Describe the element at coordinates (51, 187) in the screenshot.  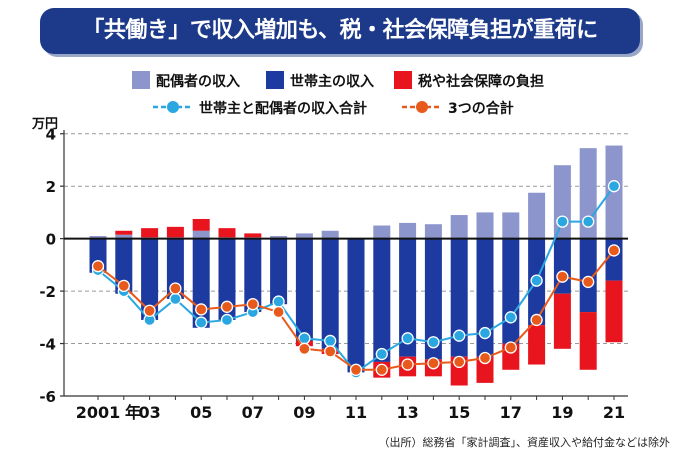
I see `y-tick-label: 2` at that location.